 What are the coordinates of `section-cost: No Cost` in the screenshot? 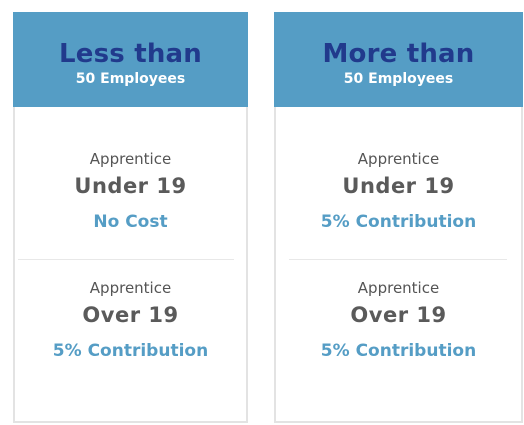 It's located at (130, 222).